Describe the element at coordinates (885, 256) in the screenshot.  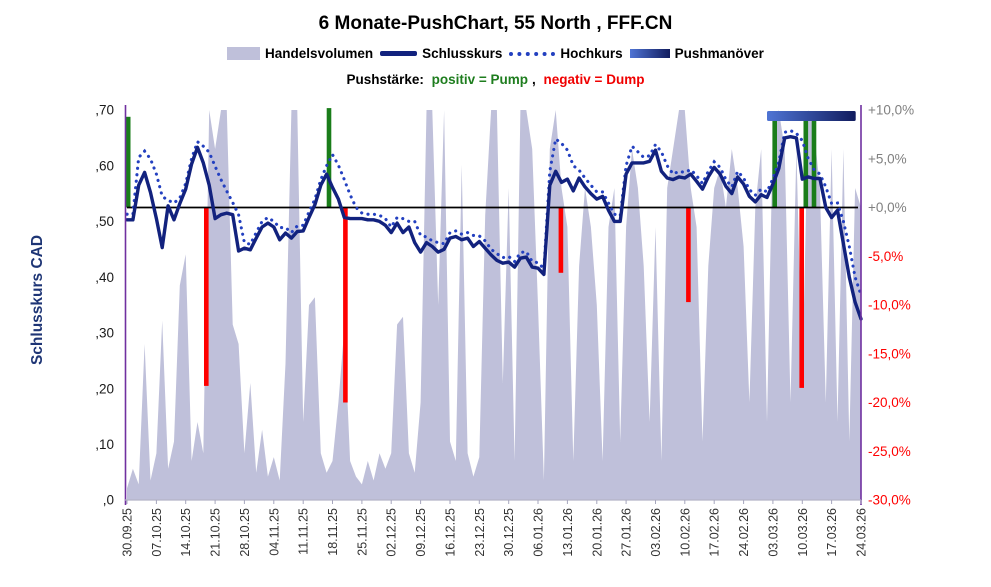
I see `y-right-tick-label: -5,0%` at that location.